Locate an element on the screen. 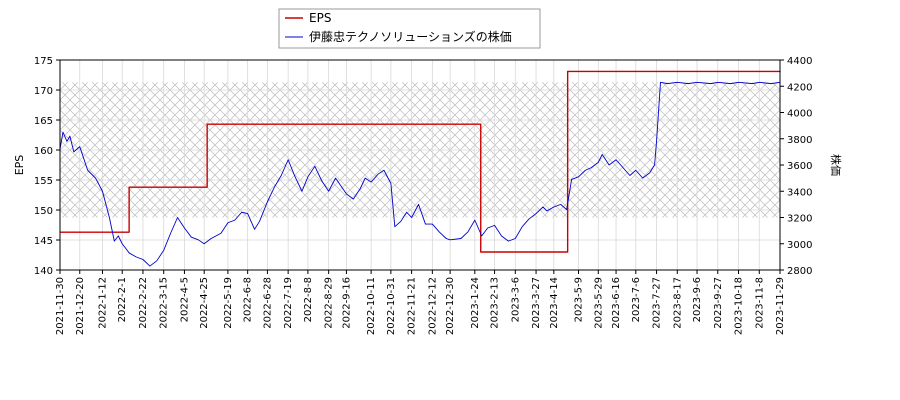 The height and width of the screenshot is (400, 900). x-tick-label: 2022-3-15 is located at coordinates (164, 303).